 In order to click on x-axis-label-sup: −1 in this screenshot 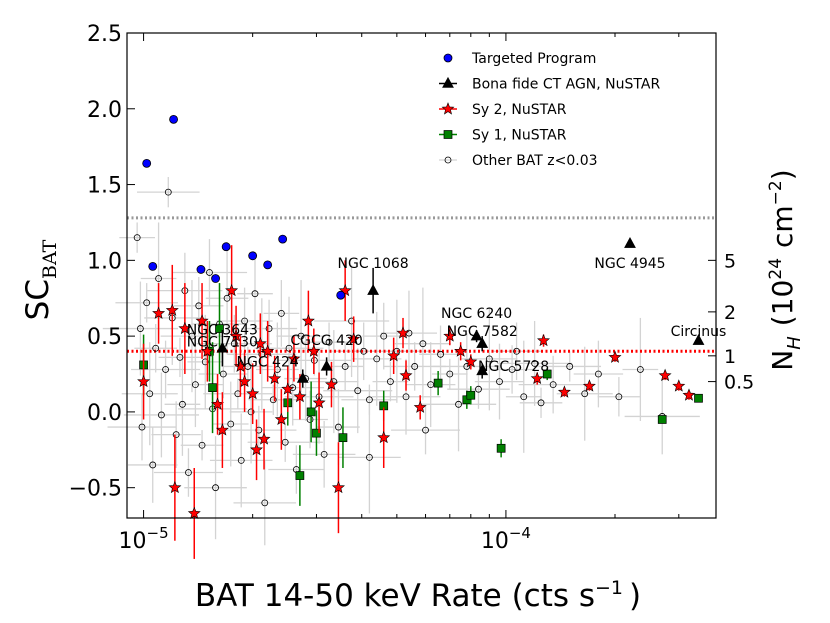, I will do `click(609, 588)`.